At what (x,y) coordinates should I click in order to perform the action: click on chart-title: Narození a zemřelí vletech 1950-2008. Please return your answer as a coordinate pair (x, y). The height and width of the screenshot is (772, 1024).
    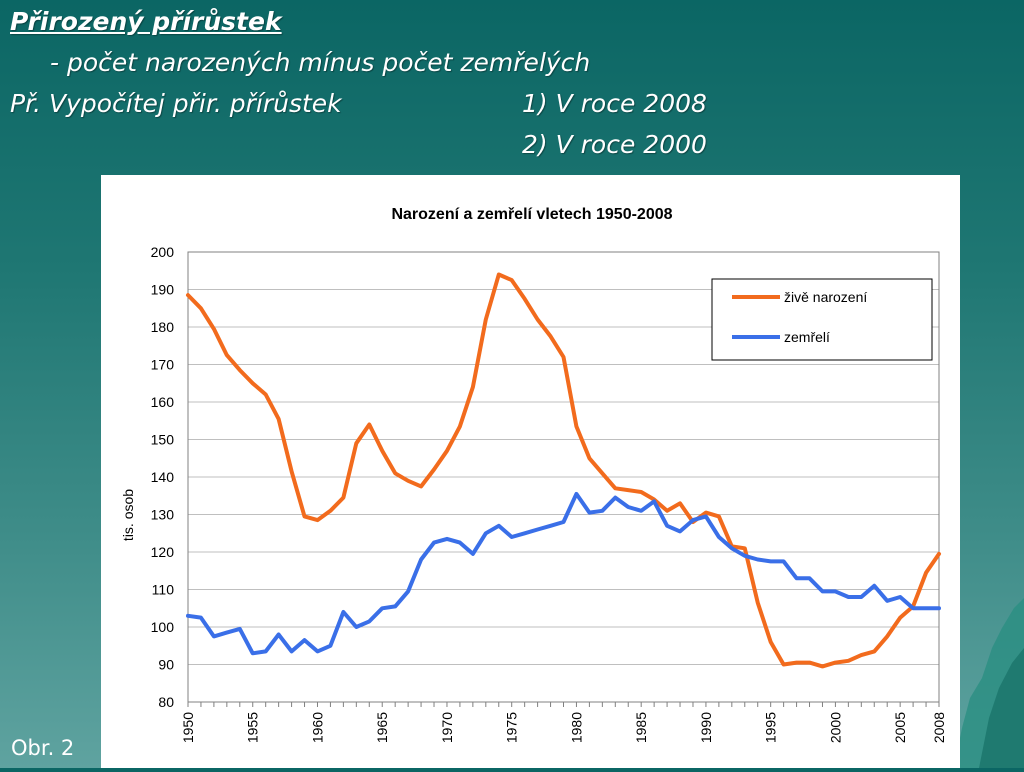
    Looking at the image, I should click on (531, 214).